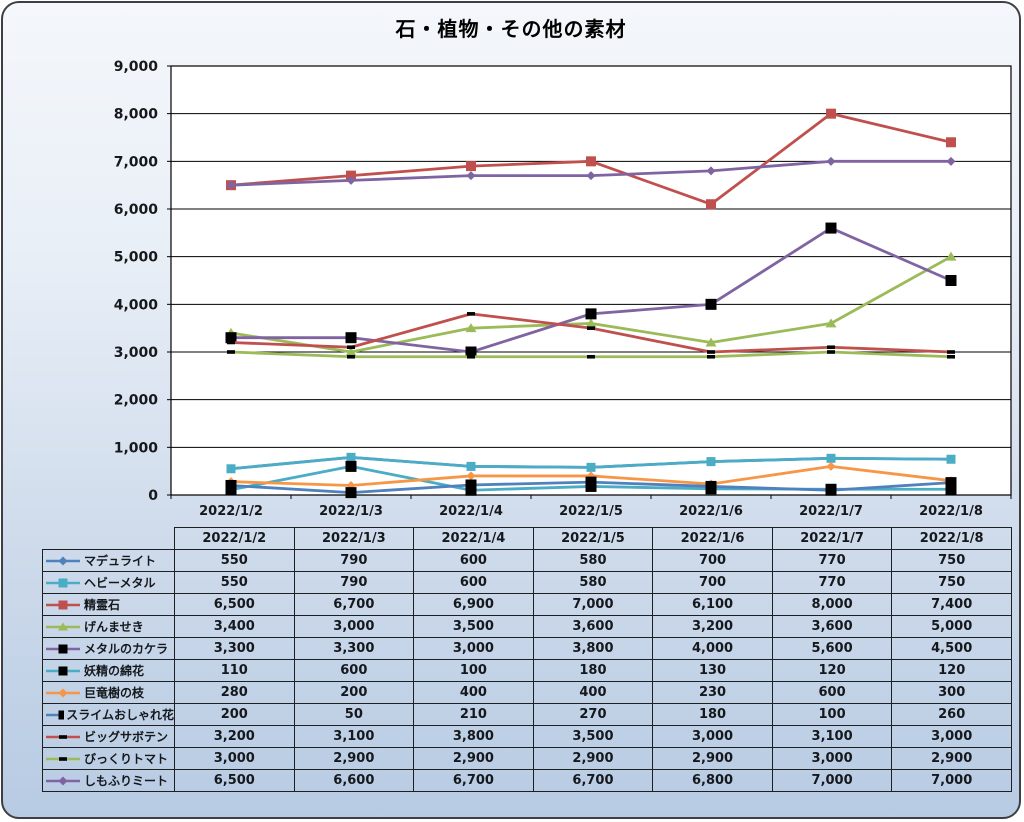 The width and height of the screenshot is (1024, 822). What do you see at coordinates (234, 692) in the screenshot?
I see `value-cell: 280` at bounding box center [234, 692].